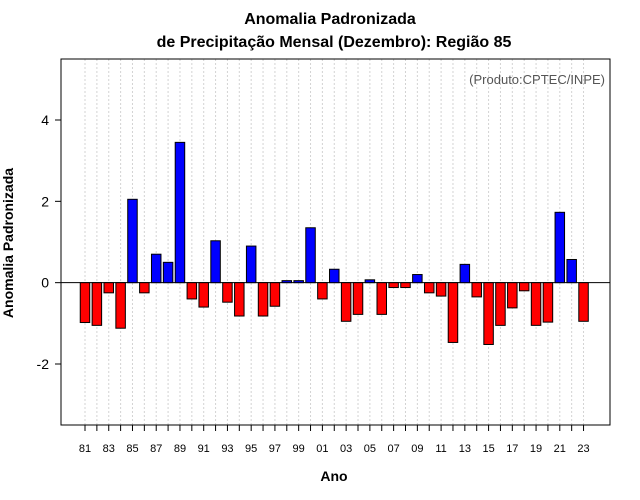  Describe the element at coordinates (156, 449) in the screenshot. I see `x-tick-label: 87` at that location.